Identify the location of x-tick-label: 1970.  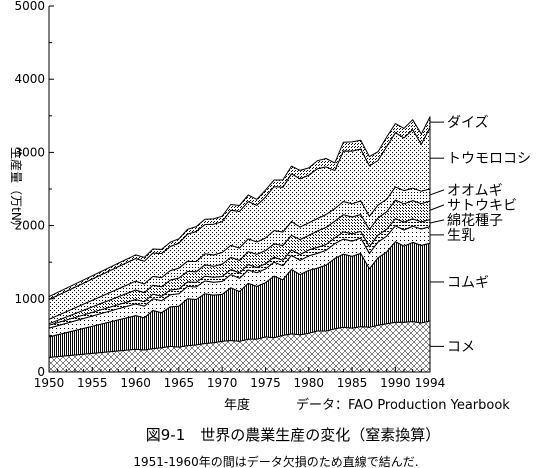
(222, 383).